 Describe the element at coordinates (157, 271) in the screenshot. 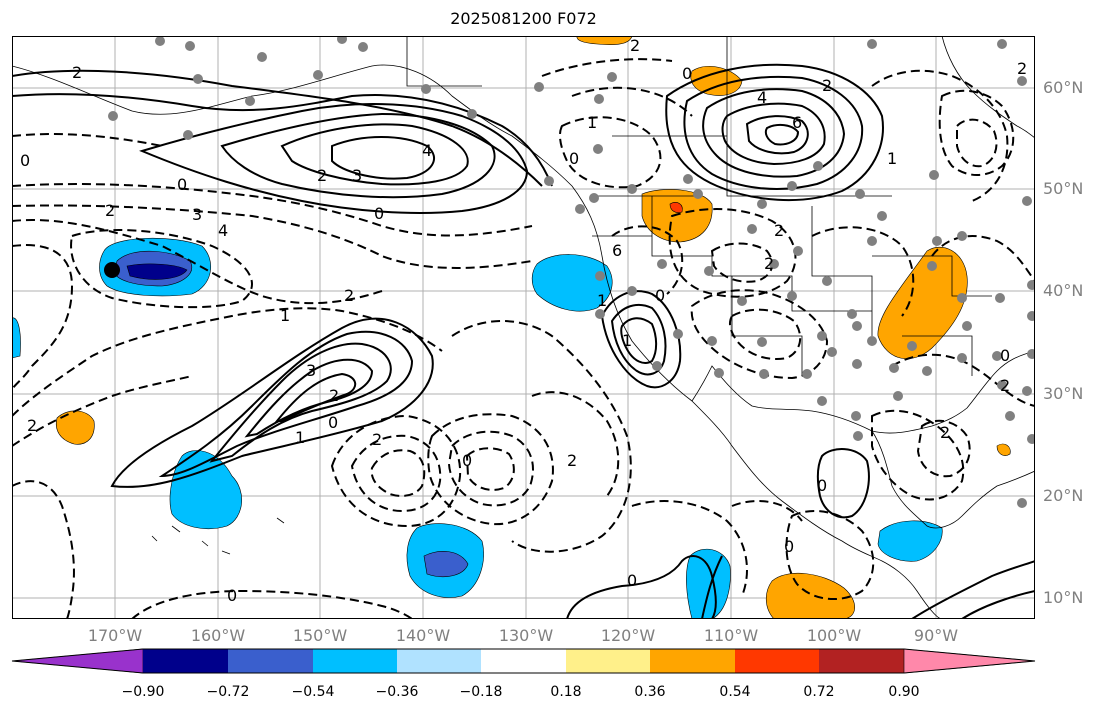

I see `negative-anomaly-dateline-max` at that location.